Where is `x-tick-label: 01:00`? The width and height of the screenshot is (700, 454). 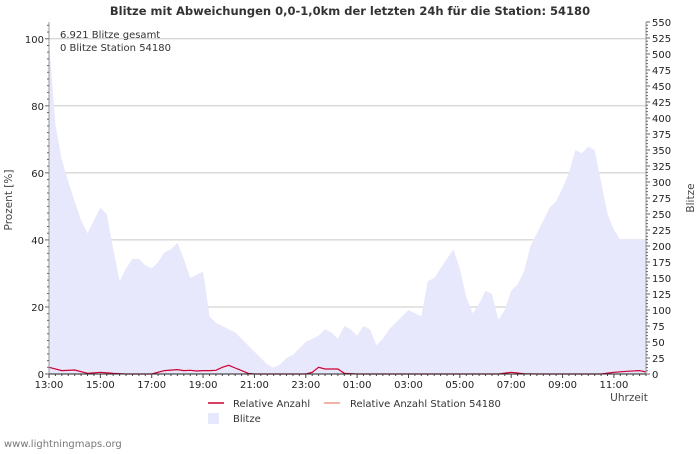
x-tick-label: 01:00 is located at coordinates (357, 385).